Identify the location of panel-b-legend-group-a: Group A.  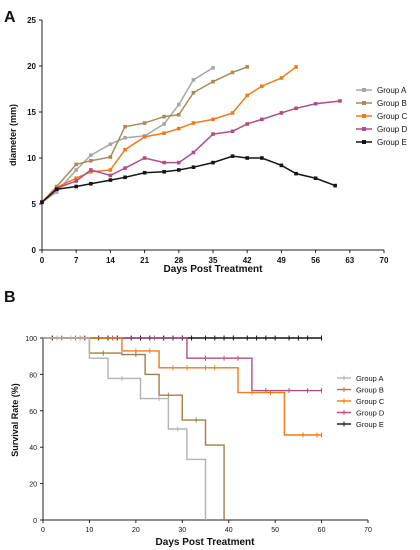
(360, 378).